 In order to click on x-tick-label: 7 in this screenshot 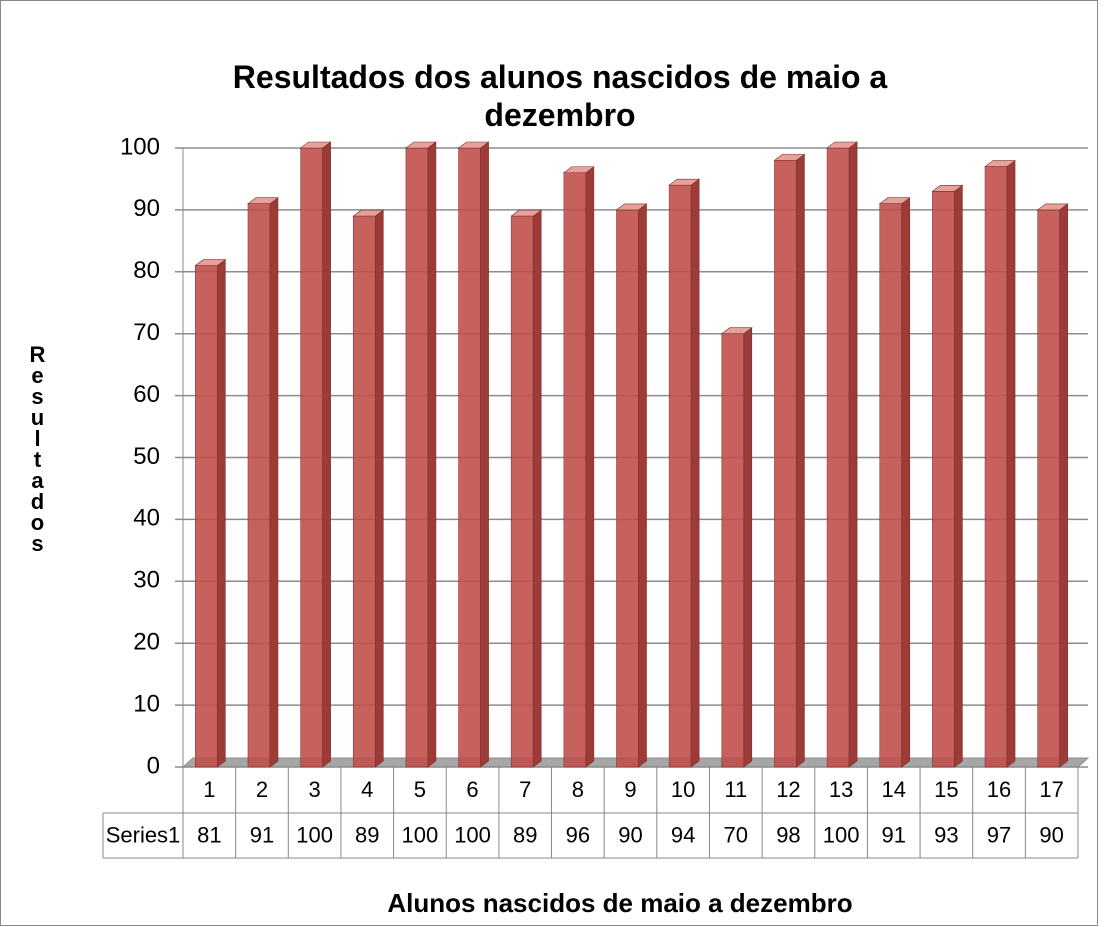, I will do `click(525, 789)`.